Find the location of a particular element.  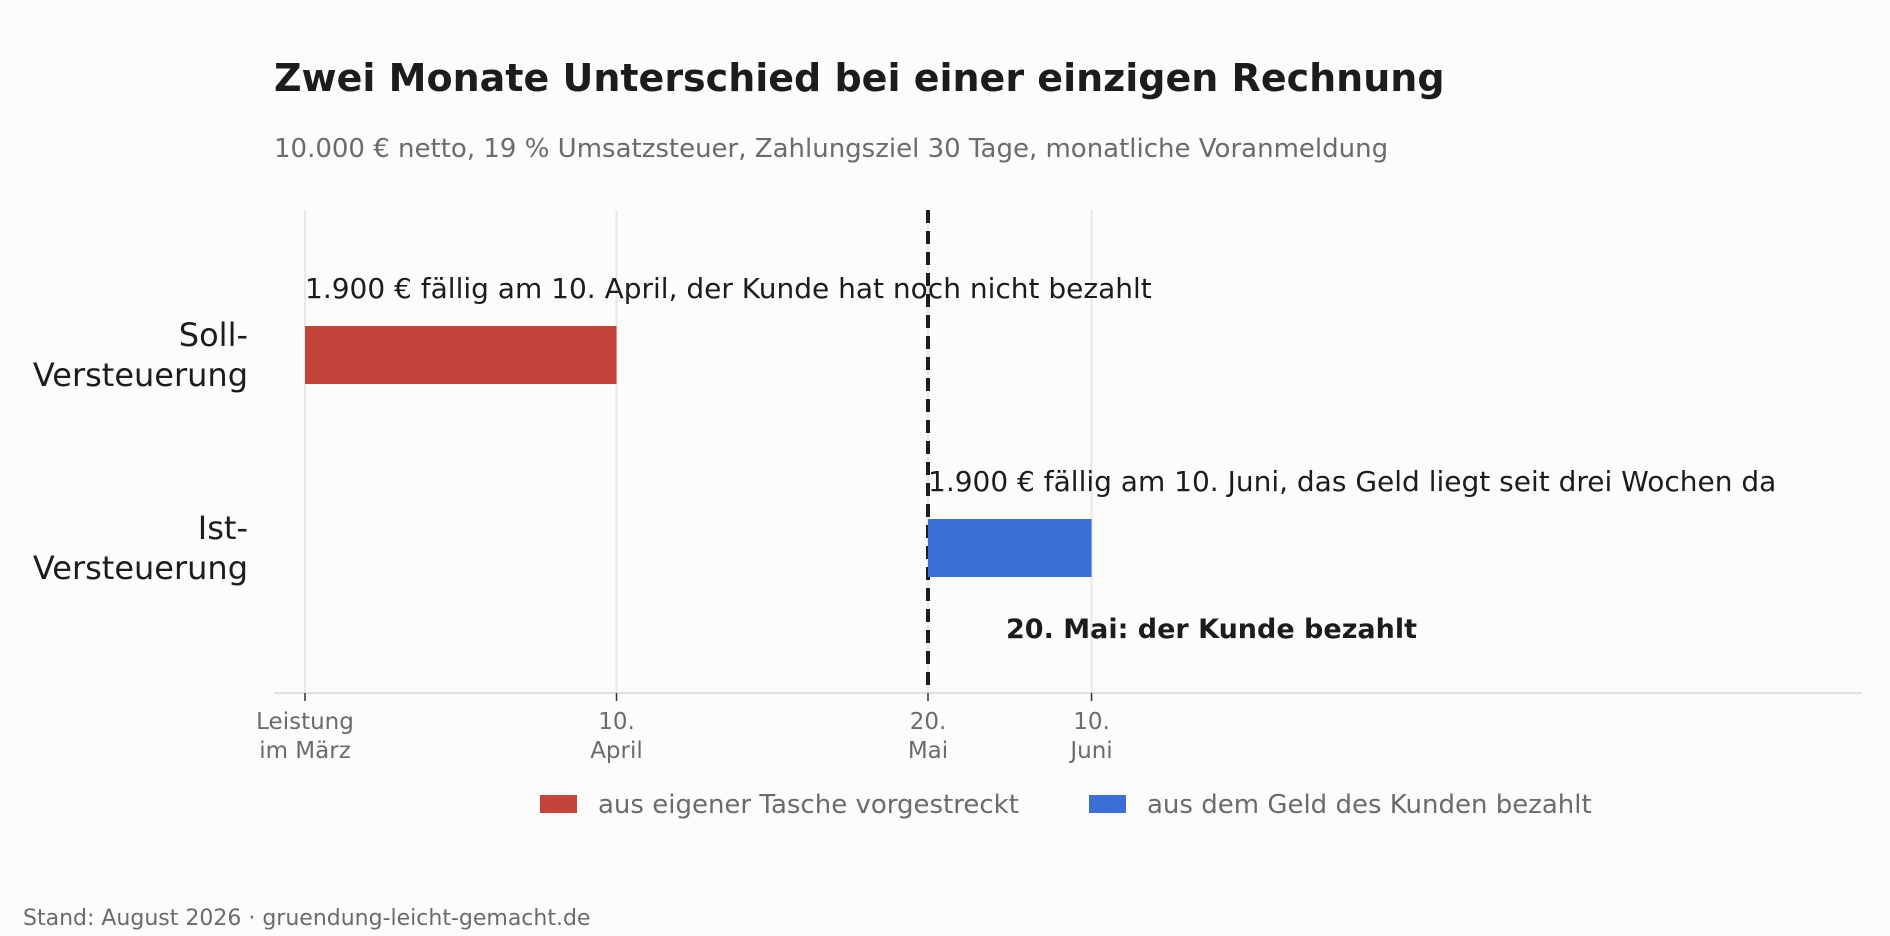

x-axis-ticks: Leistung im März 10. April 20. Mai 10. Juni is located at coordinates (684, 728).